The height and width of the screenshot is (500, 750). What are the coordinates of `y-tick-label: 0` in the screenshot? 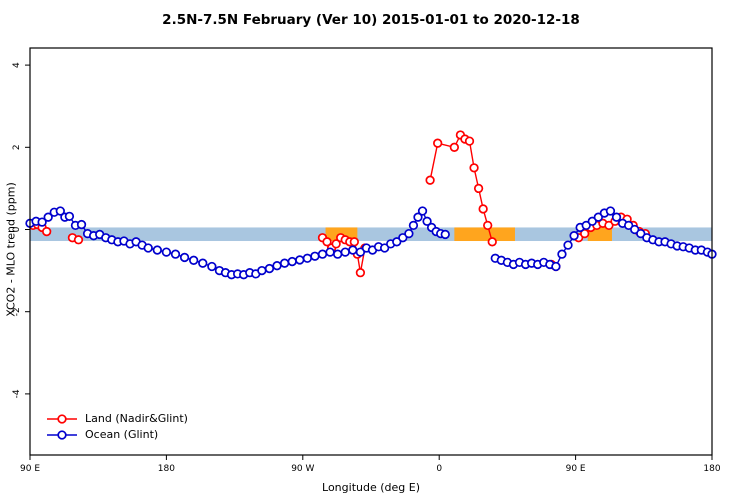 It's located at (17, 229).